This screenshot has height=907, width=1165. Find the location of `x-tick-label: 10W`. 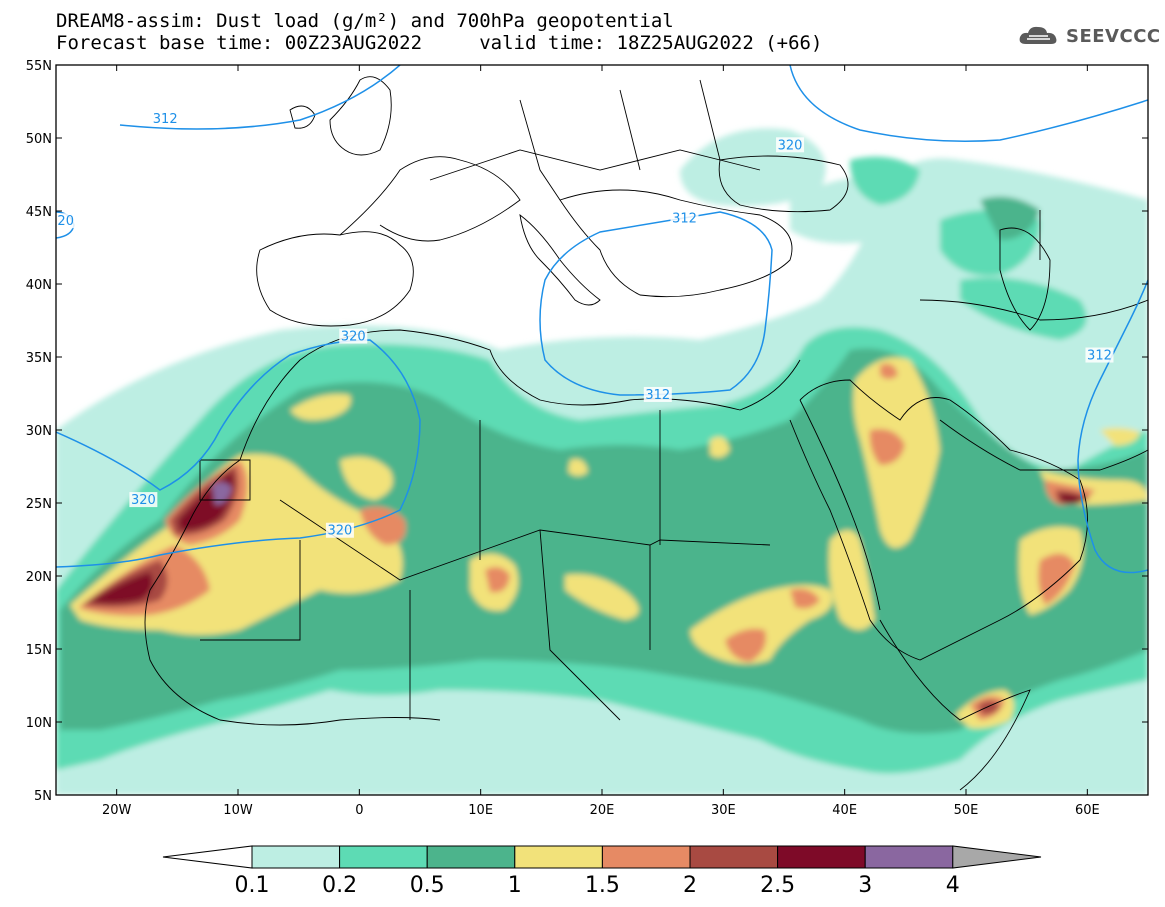

x-tick-label: 10W is located at coordinates (238, 810).